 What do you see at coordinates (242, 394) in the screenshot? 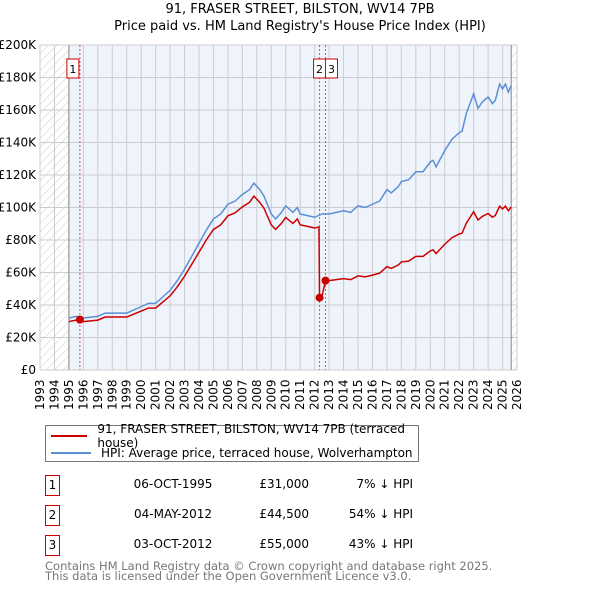
I see `x-tick-label: 2007` at bounding box center [242, 394].